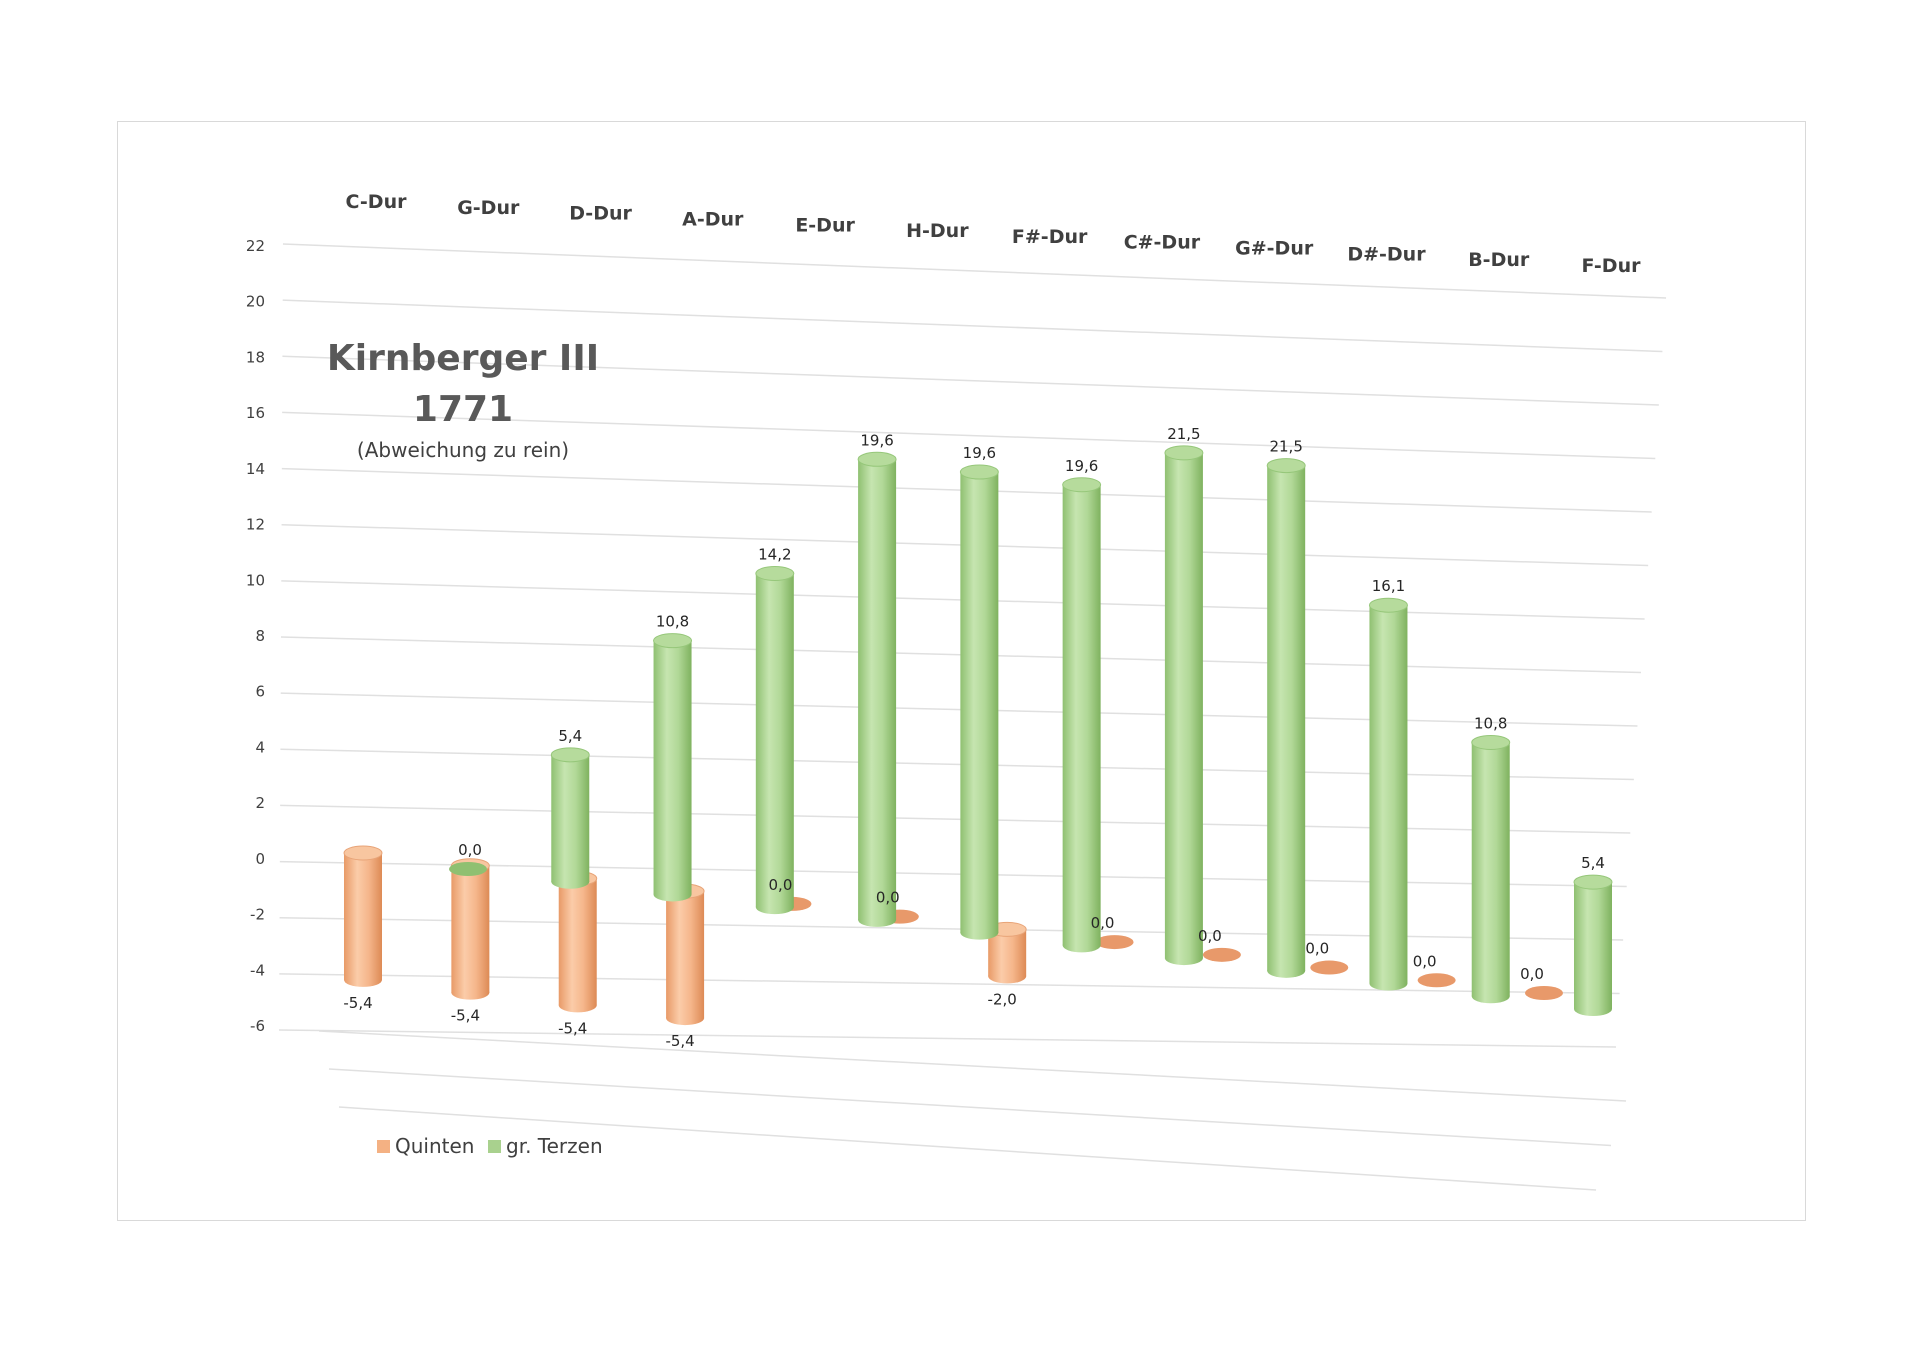  What do you see at coordinates (825, 225) in the screenshot?
I see `category-label: E-Dur` at bounding box center [825, 225].